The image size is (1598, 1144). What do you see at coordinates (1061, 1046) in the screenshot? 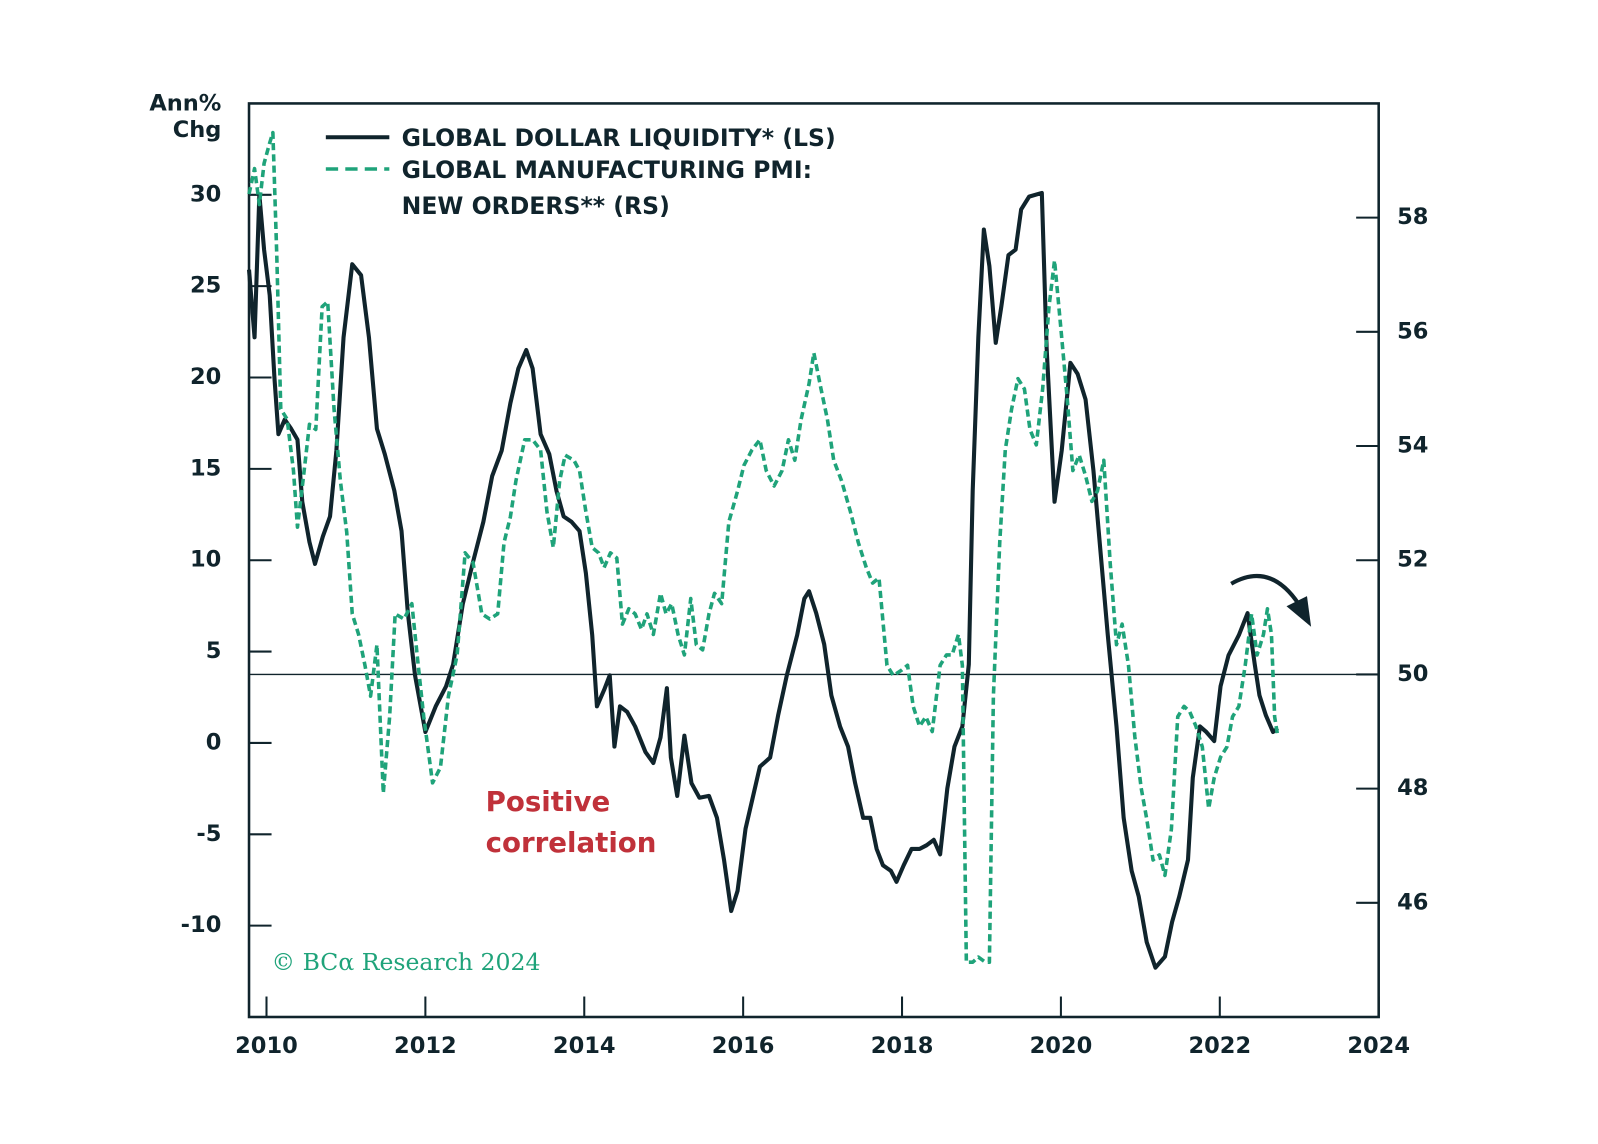
I see `x-tick-label: 2020` at bounding box center [1061, 1046].